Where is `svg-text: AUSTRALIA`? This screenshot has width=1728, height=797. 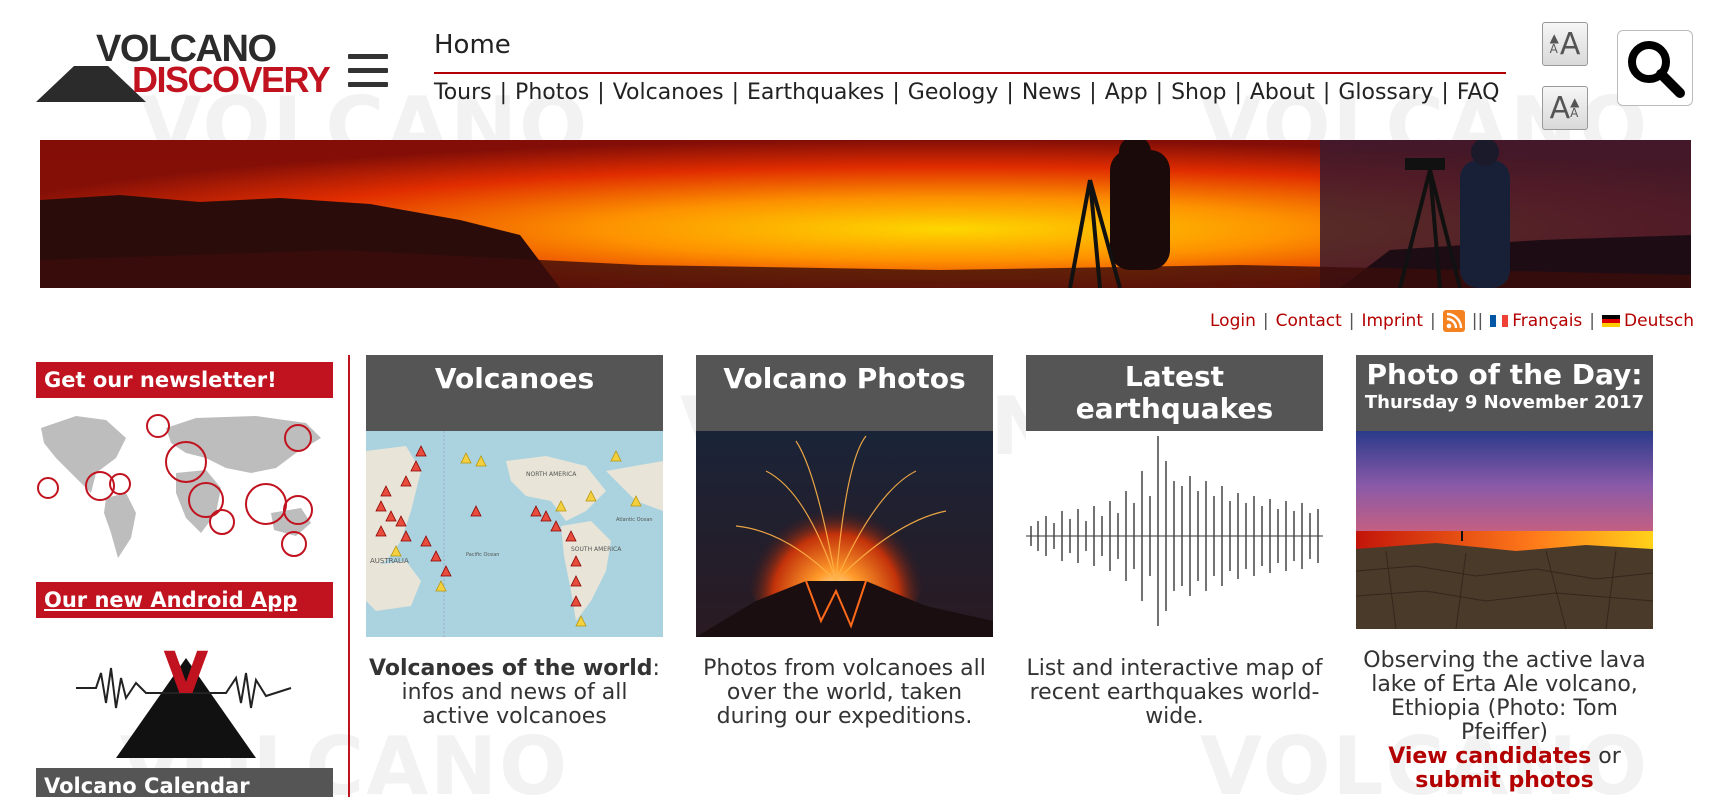 svg-text: AUSTRALIA is located at coordinates (389, 561).